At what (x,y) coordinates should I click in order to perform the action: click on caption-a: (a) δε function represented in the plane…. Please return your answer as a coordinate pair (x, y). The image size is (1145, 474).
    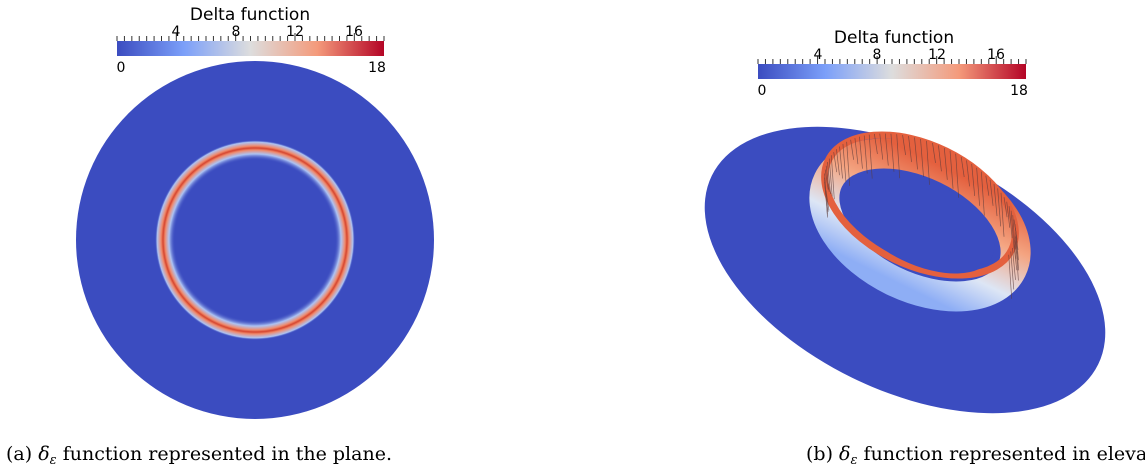
    Looking at the image, I should click on (199, 455).